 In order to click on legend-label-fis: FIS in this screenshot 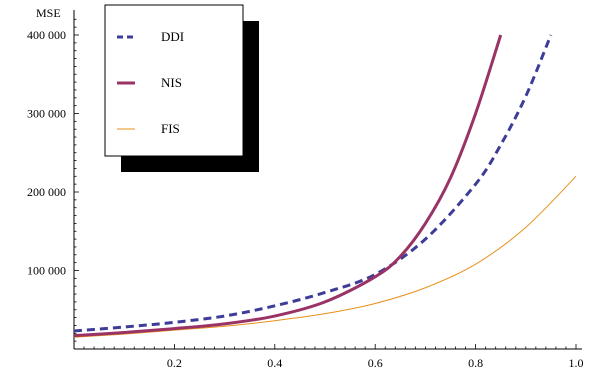, I will do `click(170, 128)`.